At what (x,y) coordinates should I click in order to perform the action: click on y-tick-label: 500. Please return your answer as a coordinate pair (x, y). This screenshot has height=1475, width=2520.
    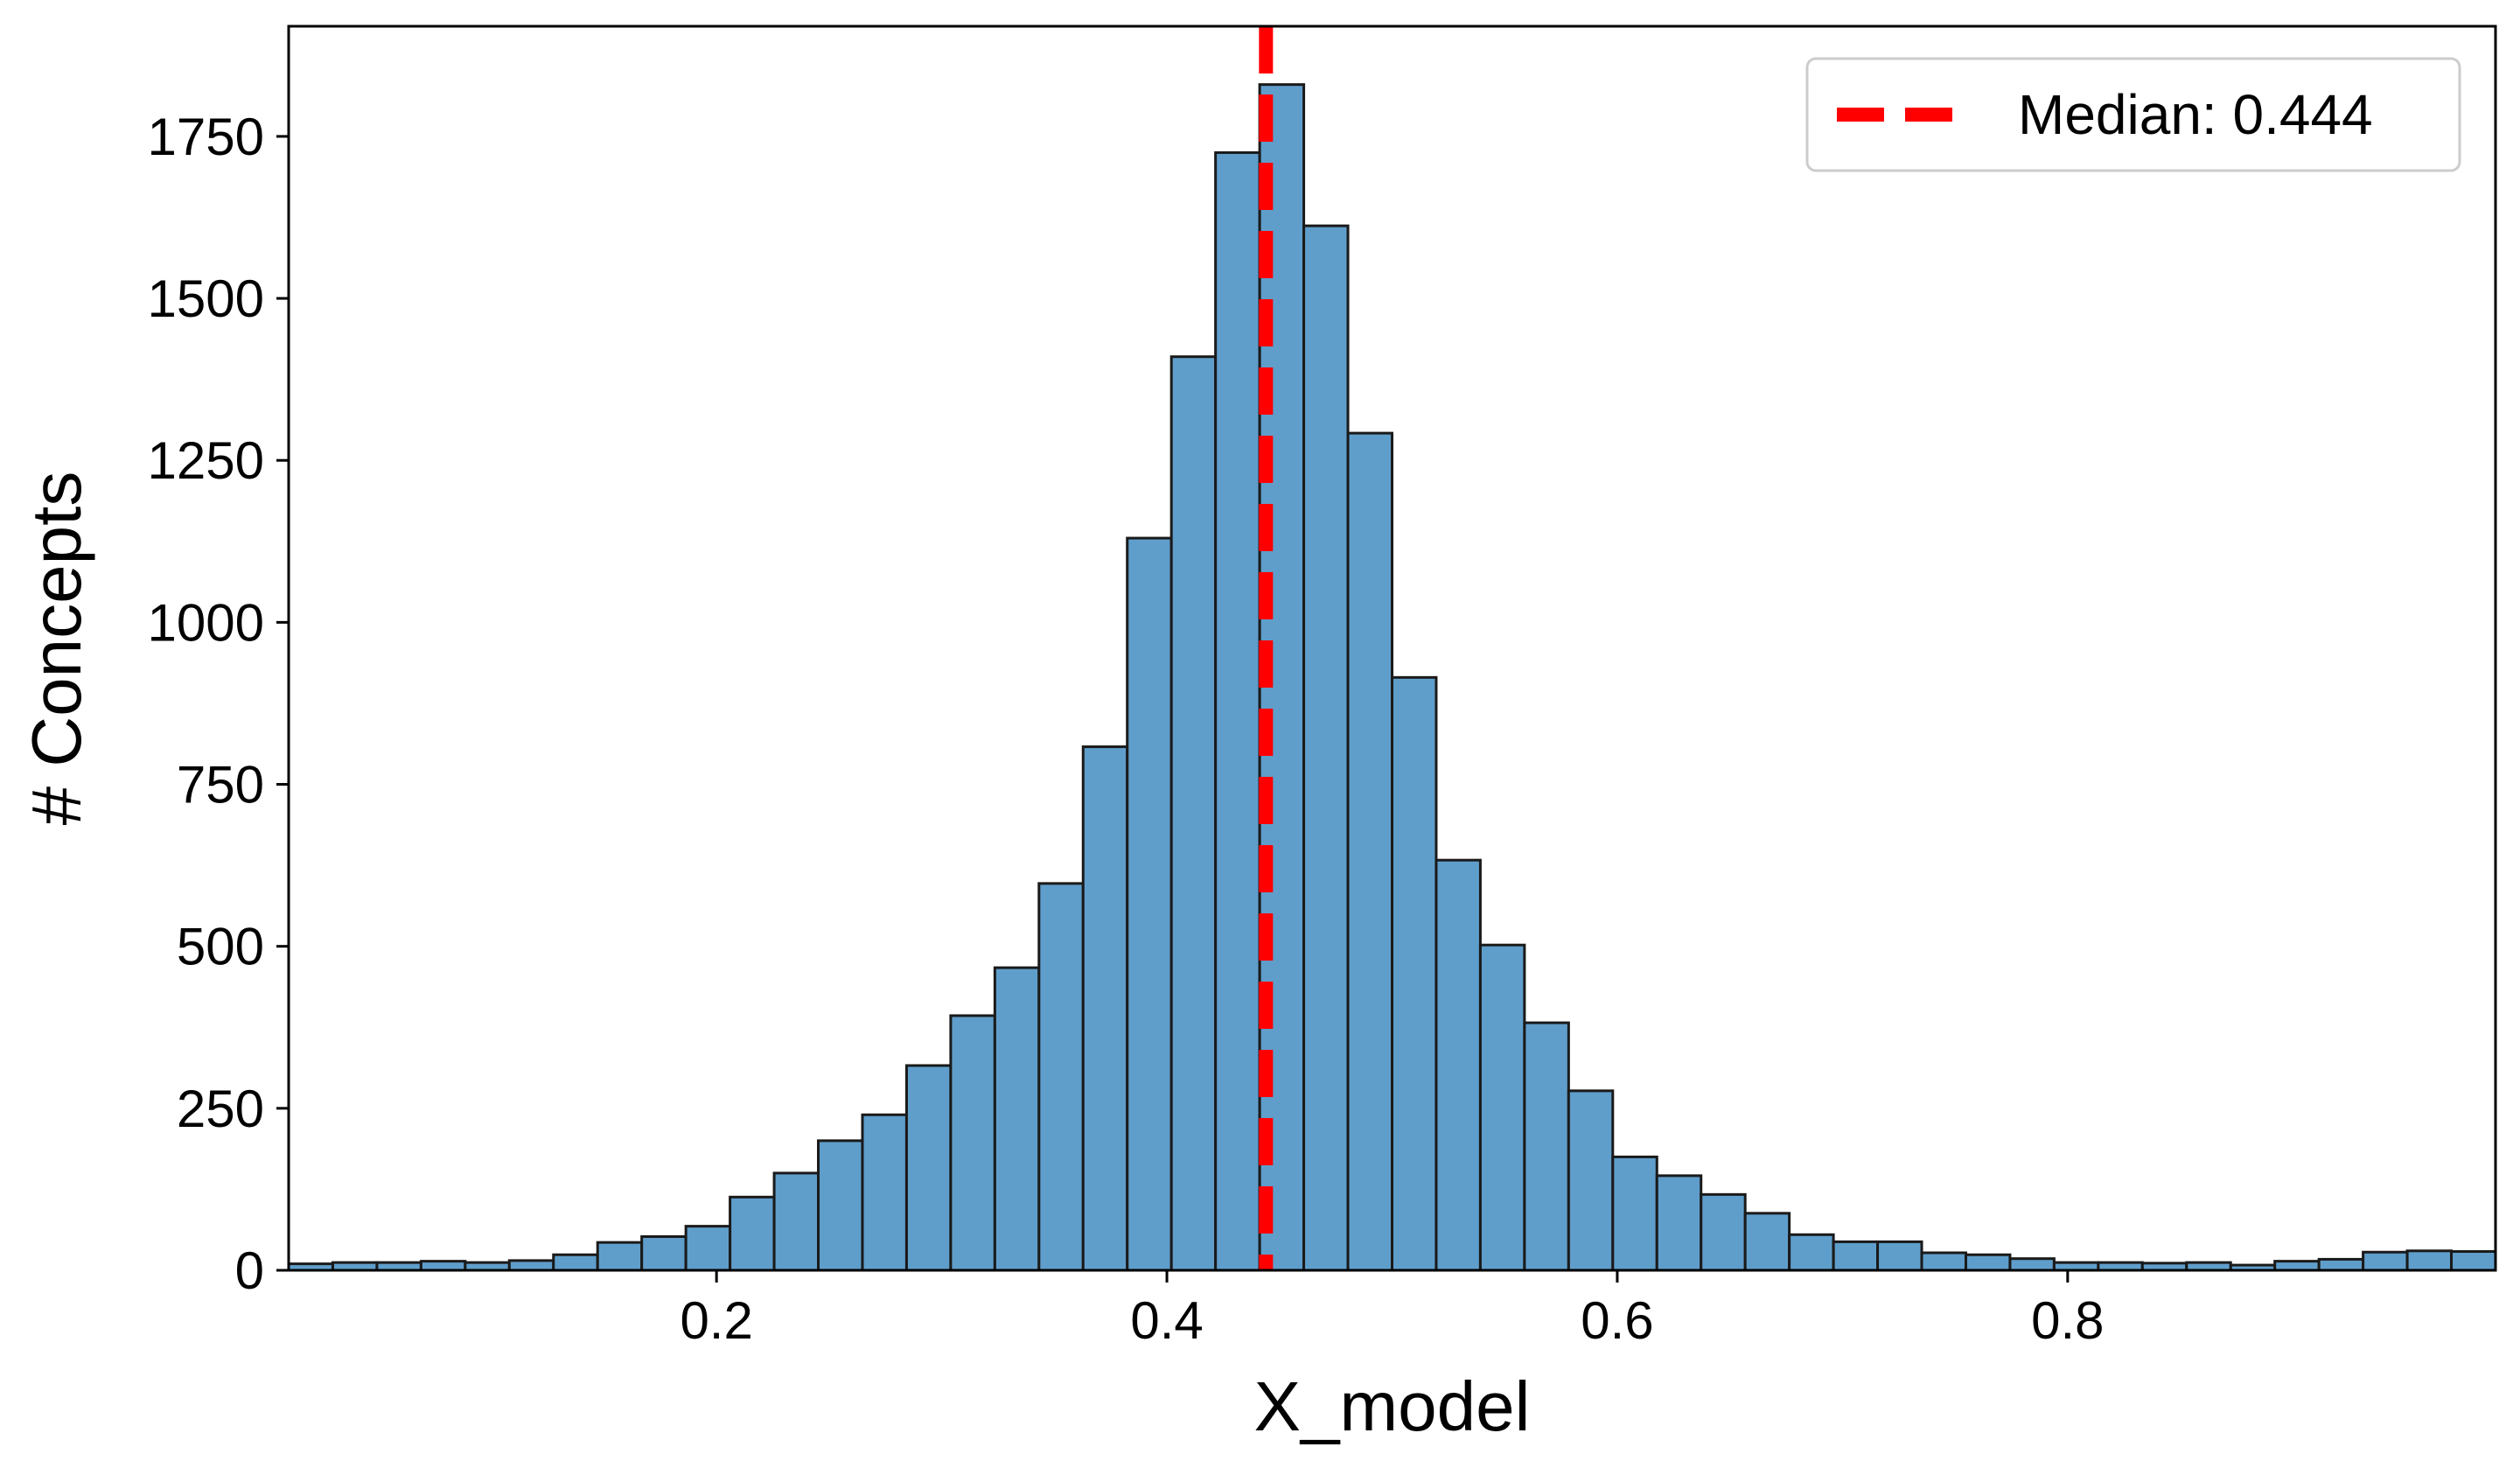
    Looking at the image, I should click on (220, 947).